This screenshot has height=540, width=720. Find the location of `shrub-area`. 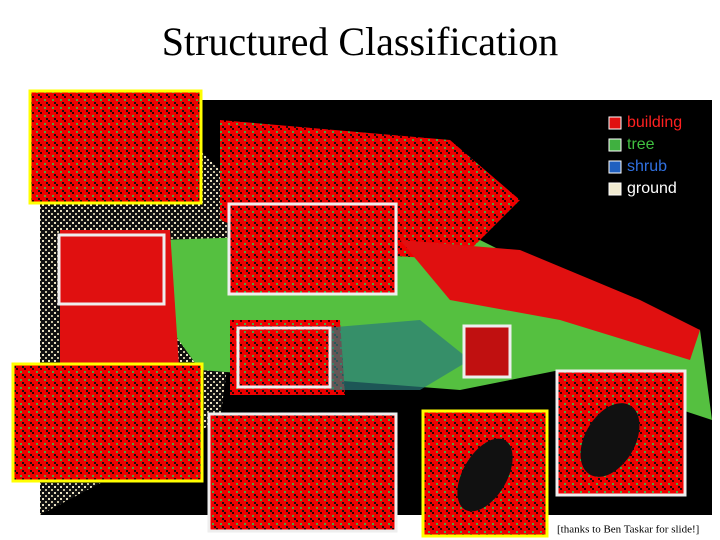

shrub-area is located at coordinates (385, 355).